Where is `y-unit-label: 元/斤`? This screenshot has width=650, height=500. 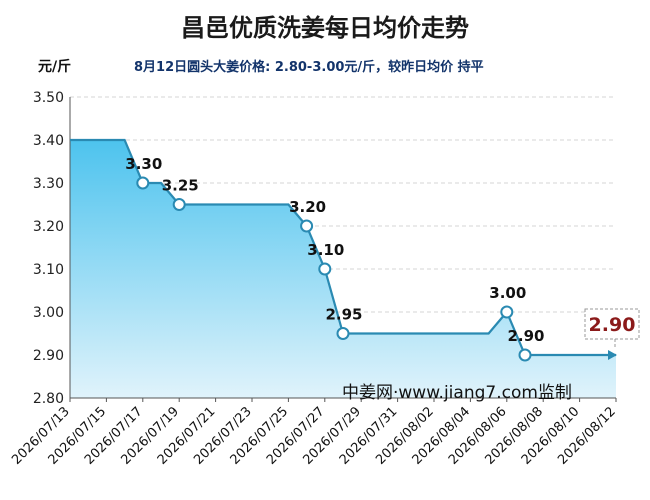
y-unit-label: 元/斤 is located at coordinates (55, 67).